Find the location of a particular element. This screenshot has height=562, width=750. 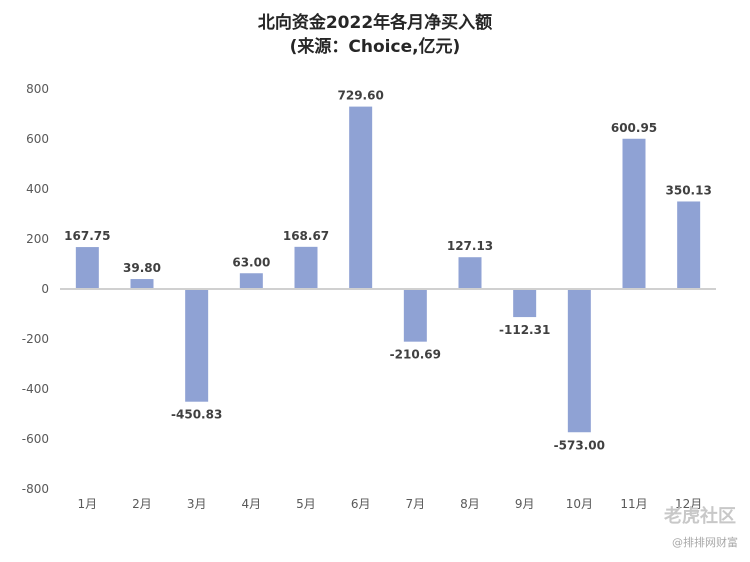

x-axis: 1月 2月 3月 4月 5月 6月 7月 8月 9月 10月 11月 12月 is located at coordinates (390, 504).